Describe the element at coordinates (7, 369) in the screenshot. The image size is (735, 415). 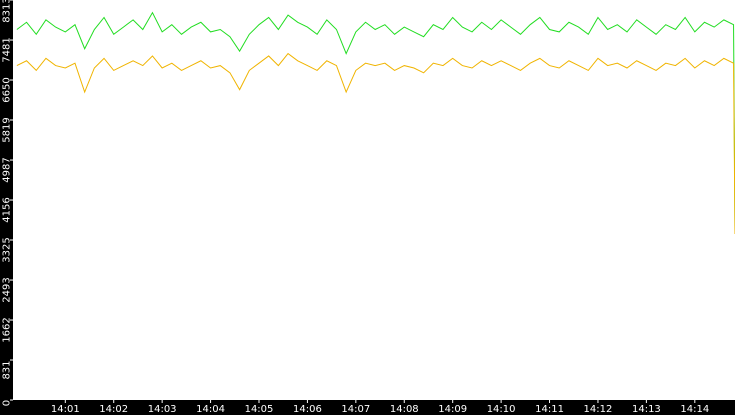
I see `y-tick-label: 831` at that location.